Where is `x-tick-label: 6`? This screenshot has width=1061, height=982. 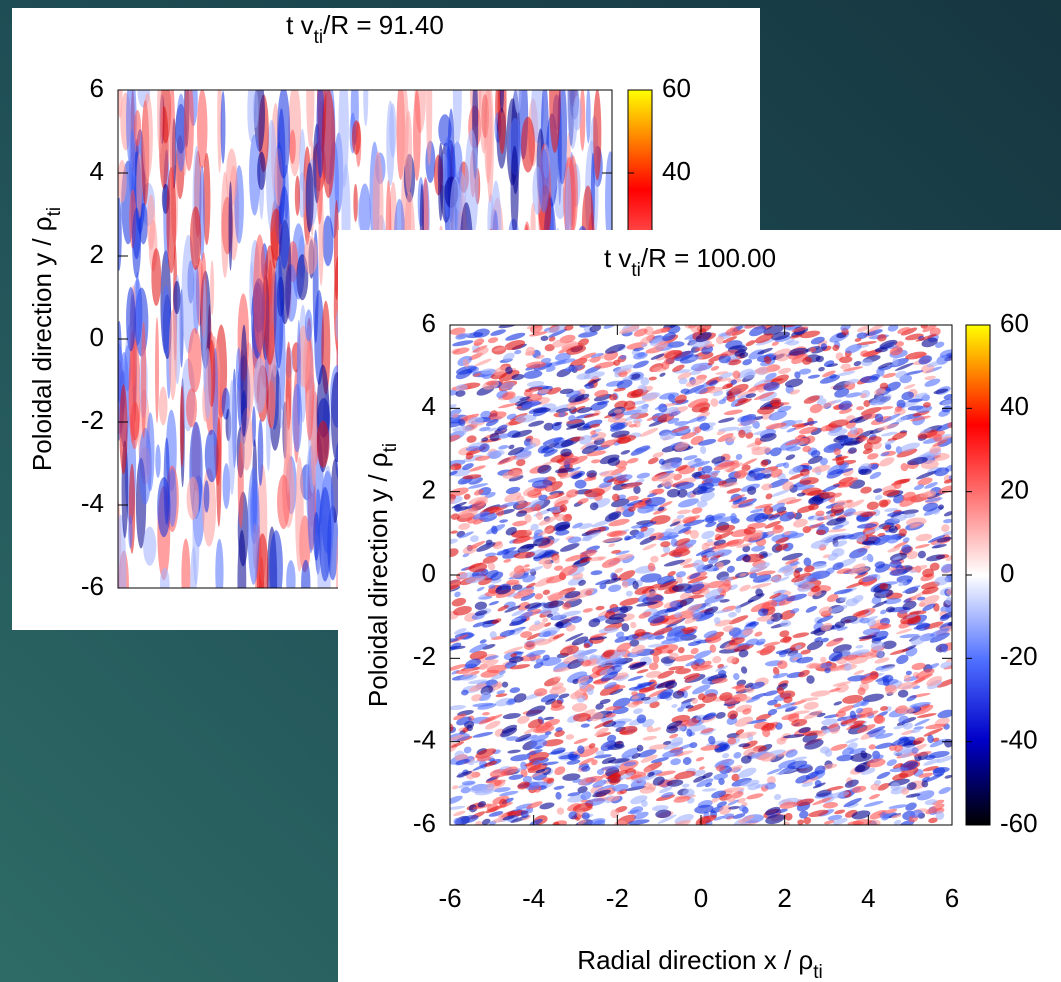 x-tick-label: 6 is located at coordinates (952, 898).